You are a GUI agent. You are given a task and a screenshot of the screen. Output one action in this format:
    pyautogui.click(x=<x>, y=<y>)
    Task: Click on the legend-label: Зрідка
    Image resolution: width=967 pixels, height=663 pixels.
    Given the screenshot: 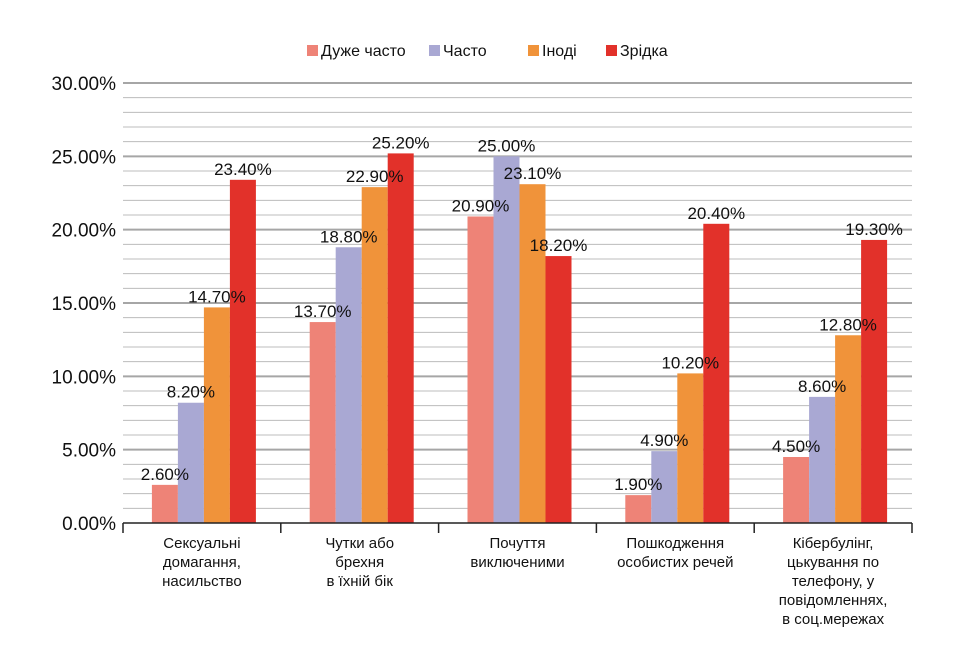 What is the action you would take?
    pyautogui.click(x=644, y=51)
    